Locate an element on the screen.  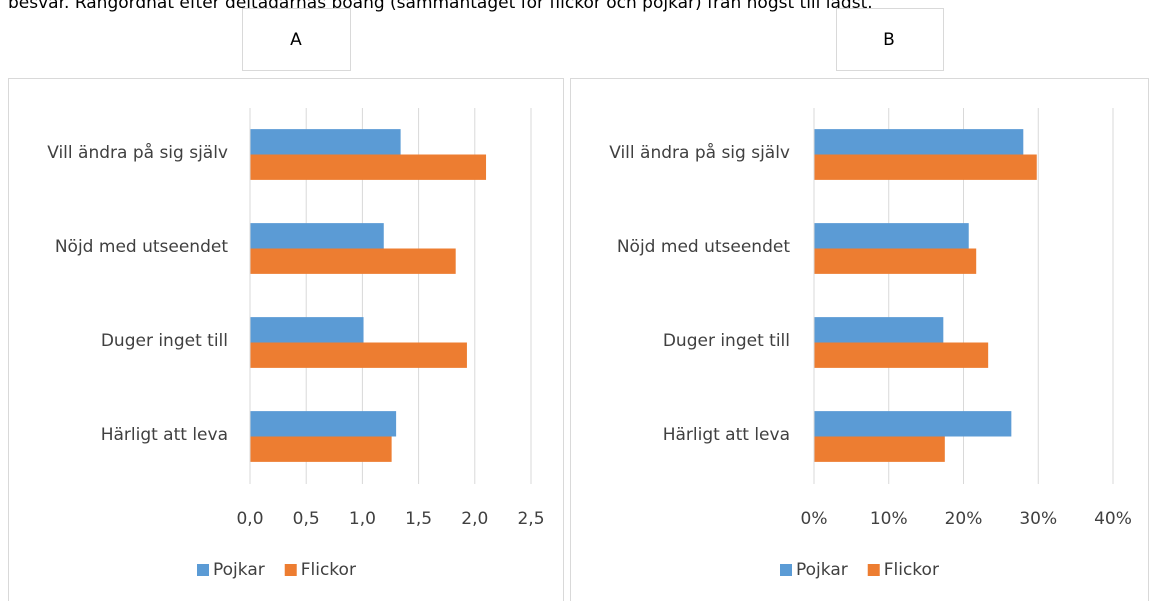
chart-title: A is located at coordinates (296, 40).